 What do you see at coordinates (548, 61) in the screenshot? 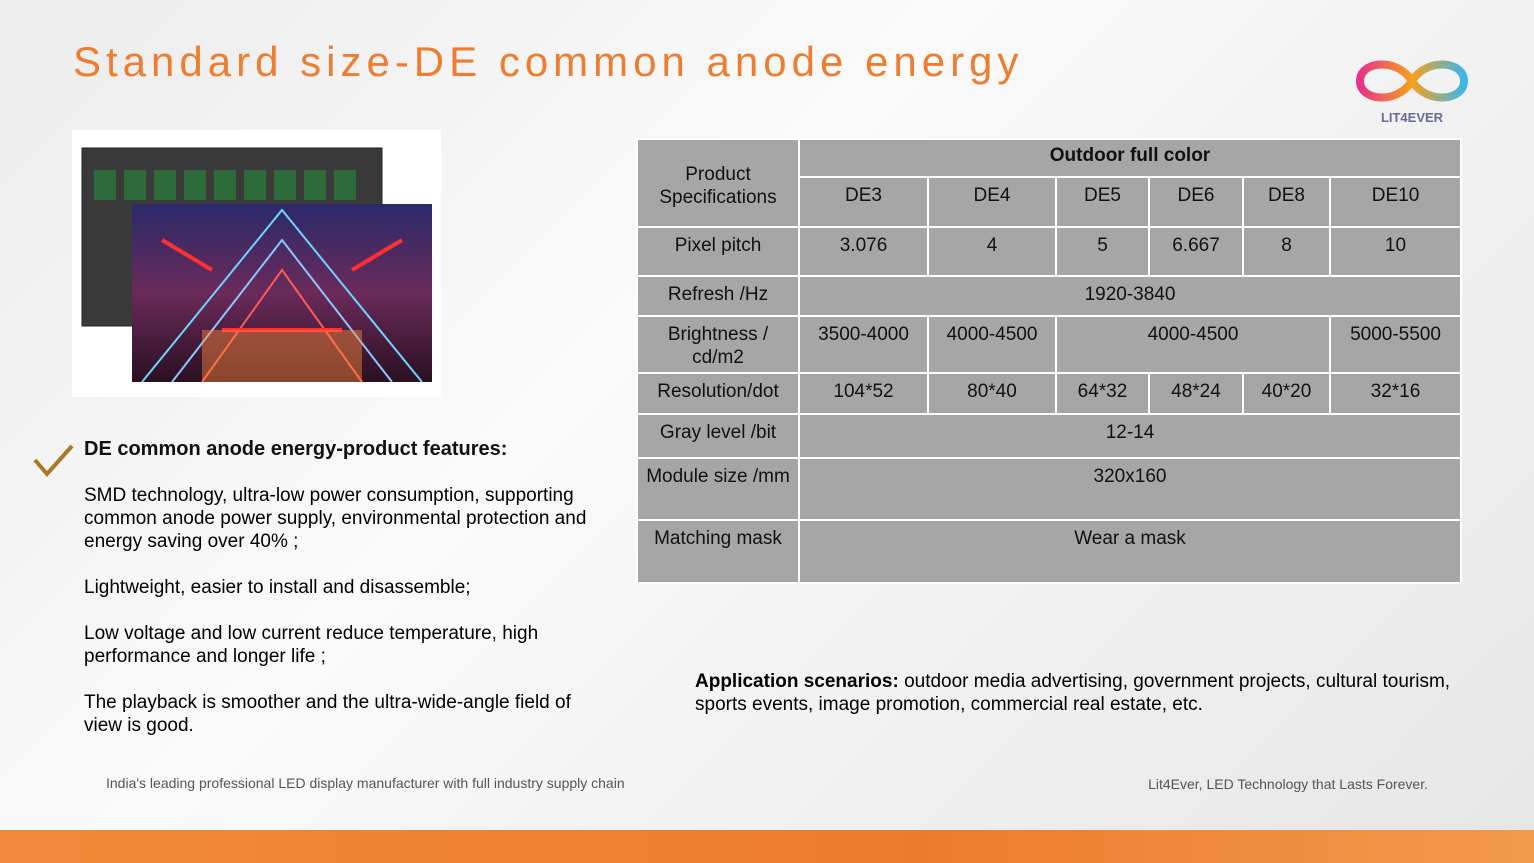
I see `title: Standard size-DE common anode energy` at bounding box center [548, 61].